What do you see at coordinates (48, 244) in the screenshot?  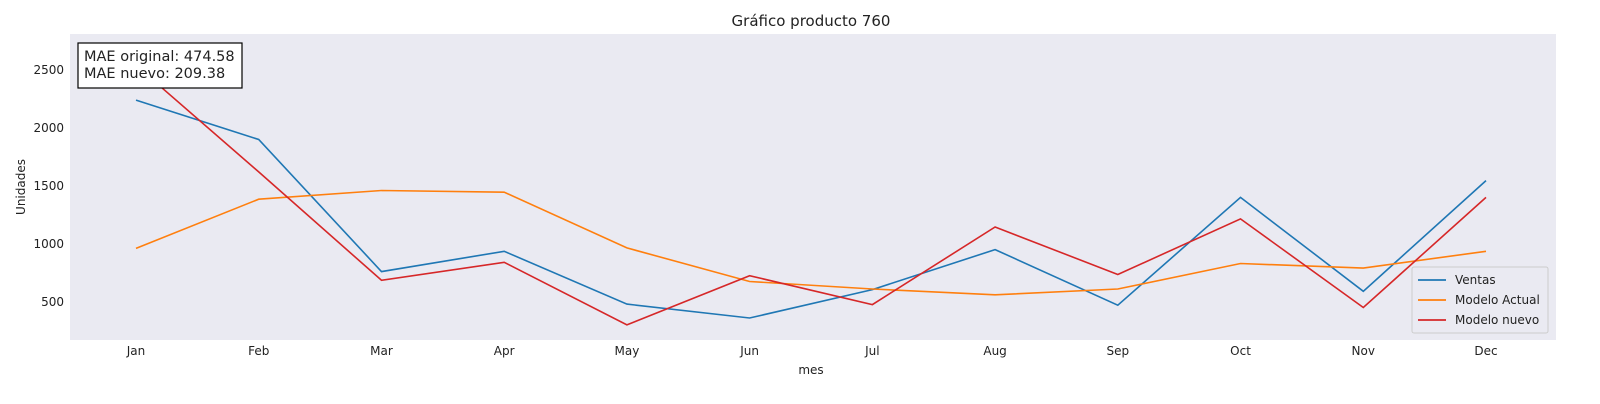 I see `y-tick-label: 1000` at bounding box center [48, 244].